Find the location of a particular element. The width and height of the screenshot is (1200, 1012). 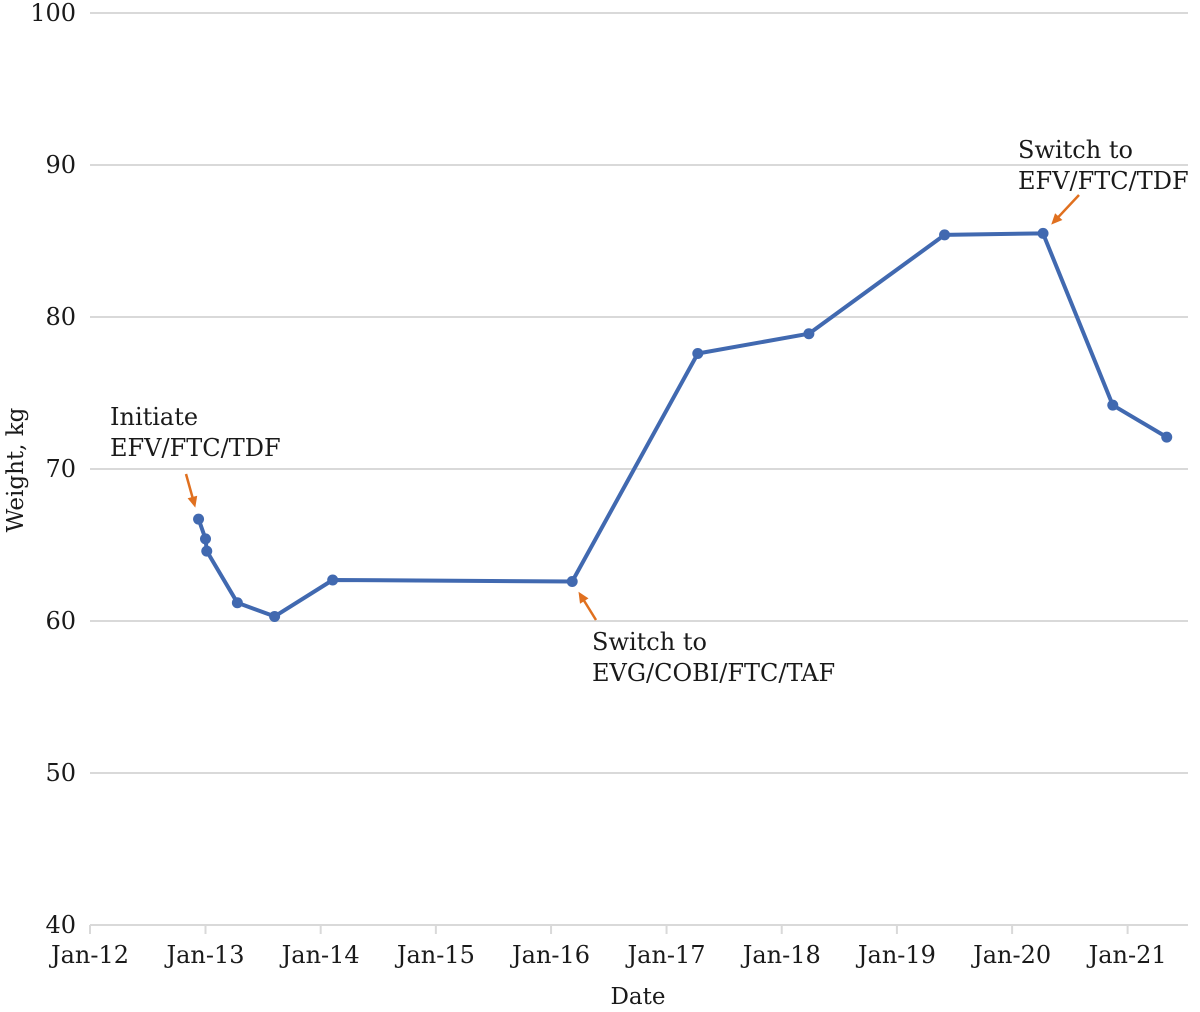

x-tick-label: Jan-20 is located at coordinates (1010, 955).